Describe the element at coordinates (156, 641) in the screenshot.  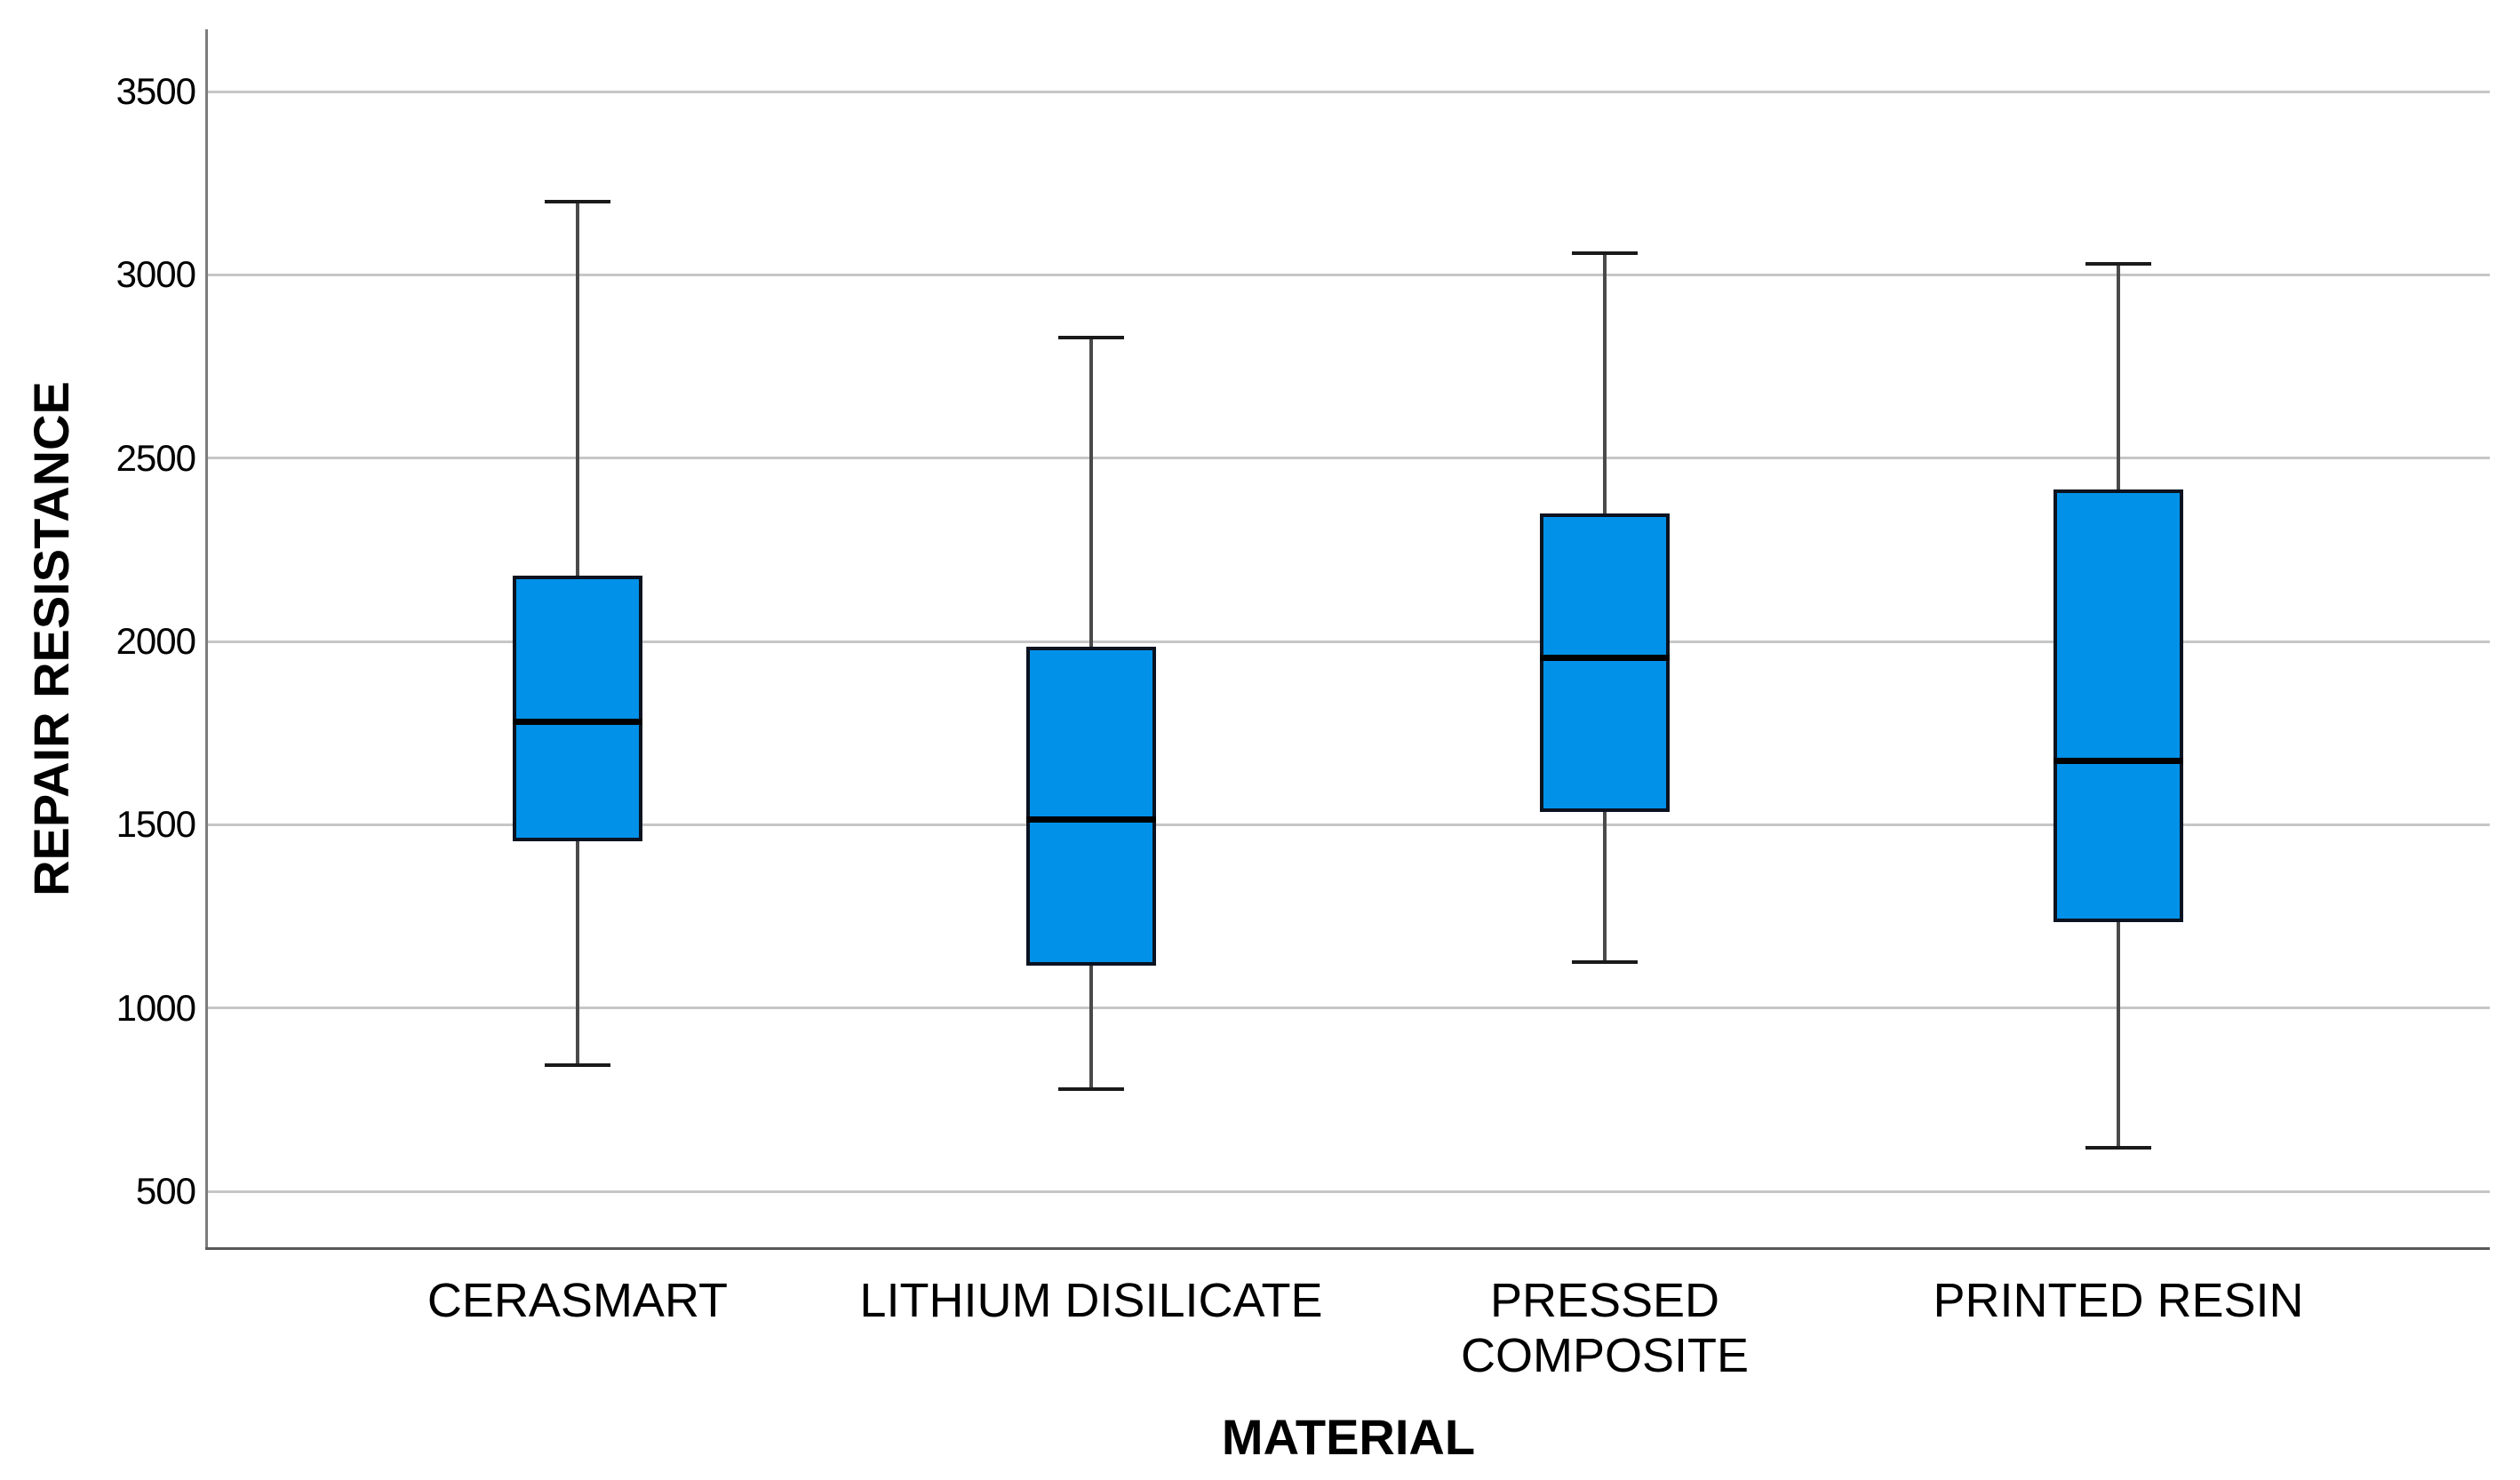
I see `y-tick-label-2000: 2000` at that location.